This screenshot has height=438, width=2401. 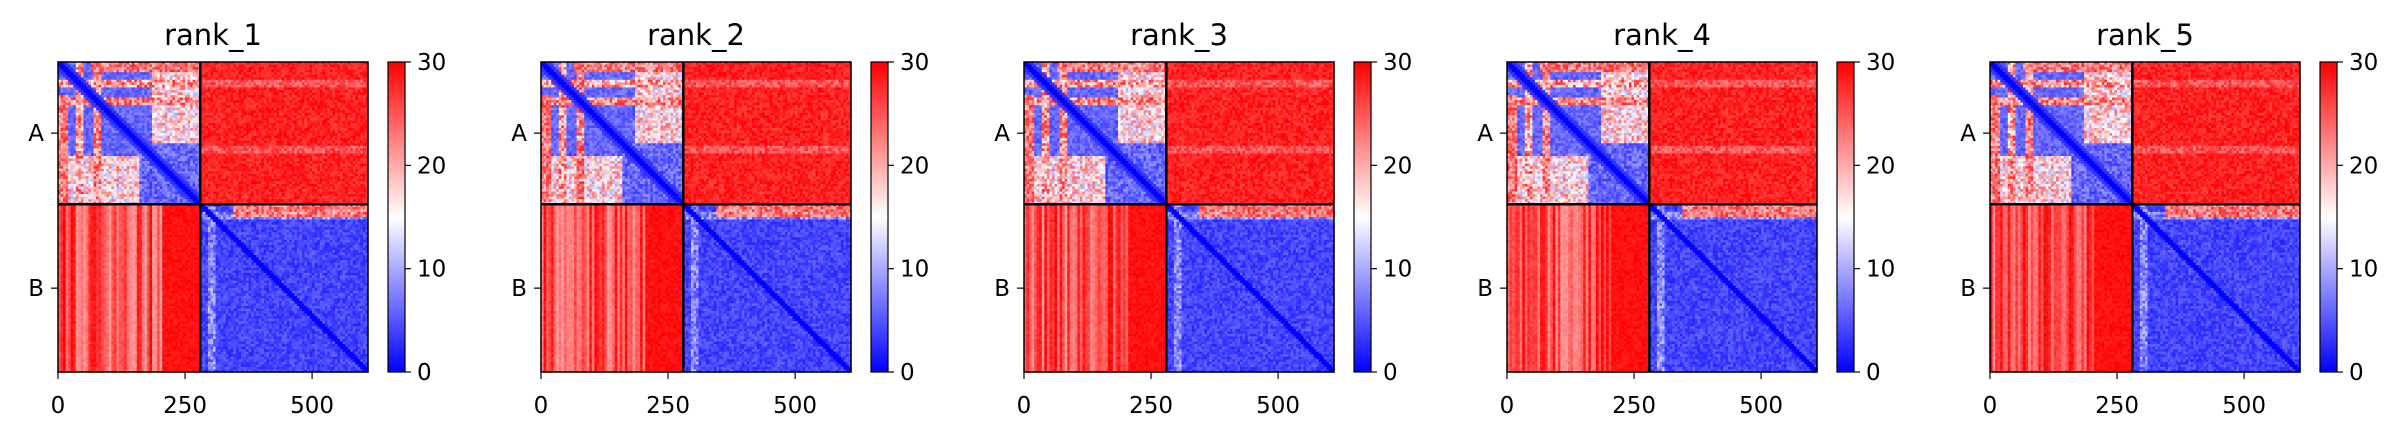 What do you see at coordinates (213, 35) in the screenshot?
I see `panel-title: rank_1` at bounding box center [213, 35].